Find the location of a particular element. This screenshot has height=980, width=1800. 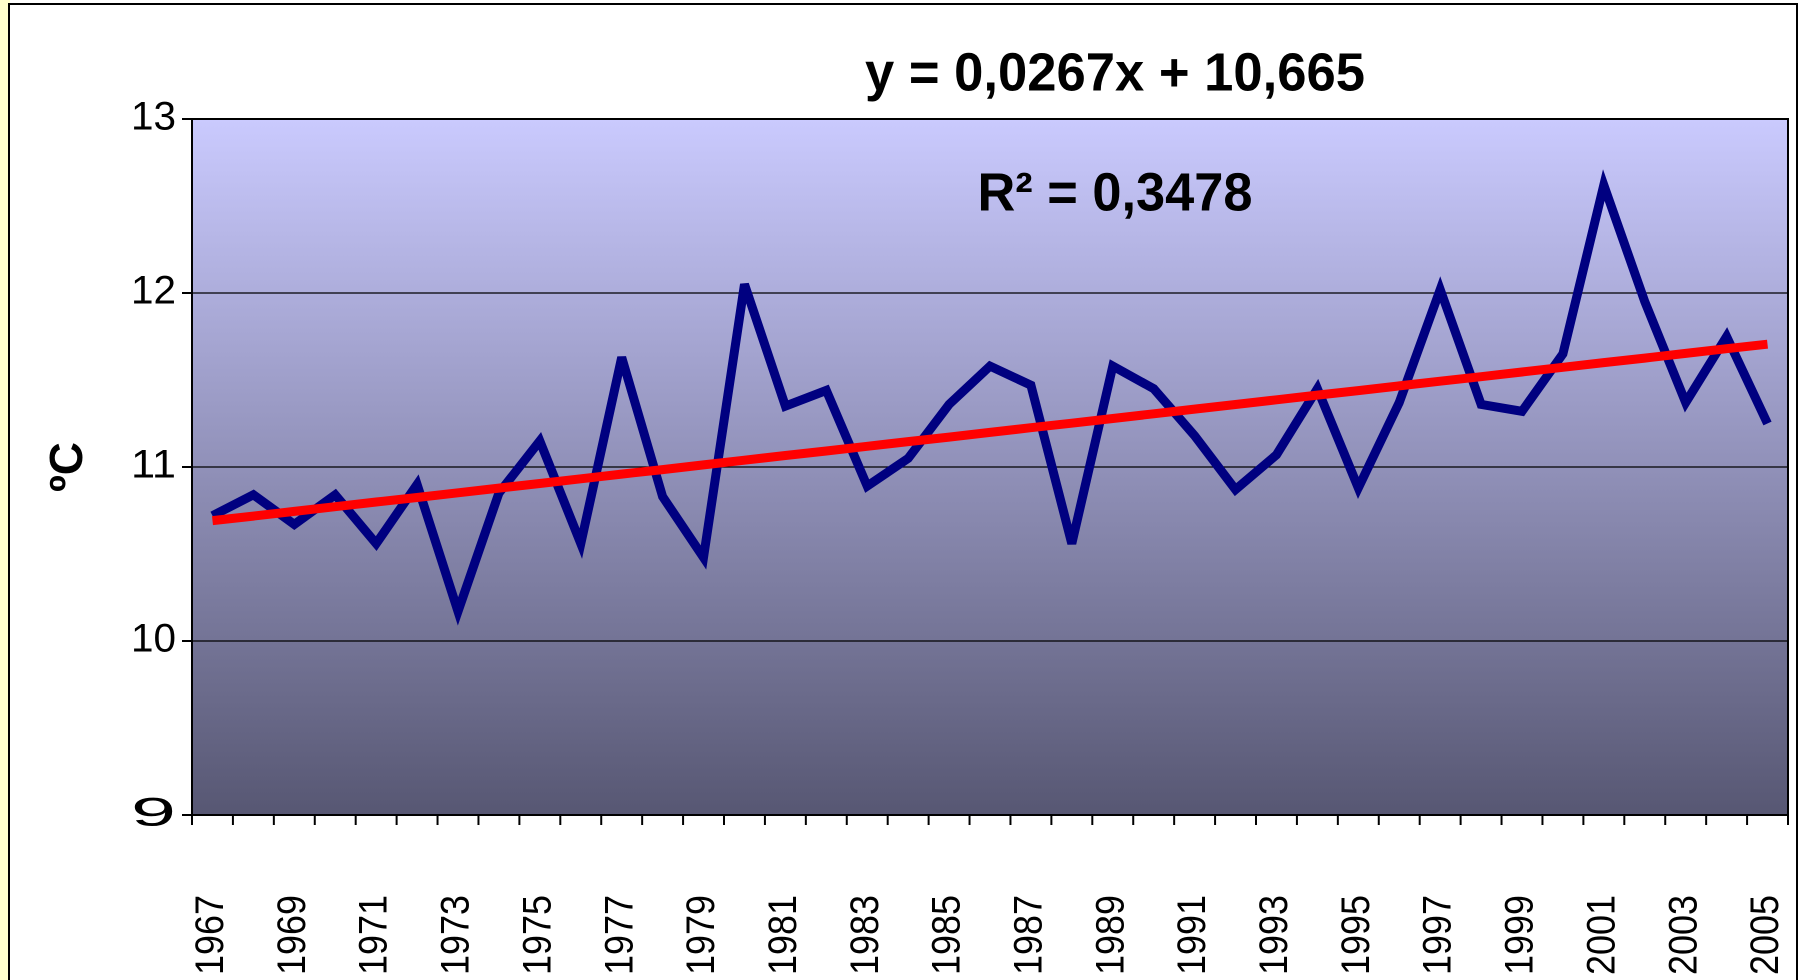

x-tick-label: 1981 is located at coordinates (783, 935).